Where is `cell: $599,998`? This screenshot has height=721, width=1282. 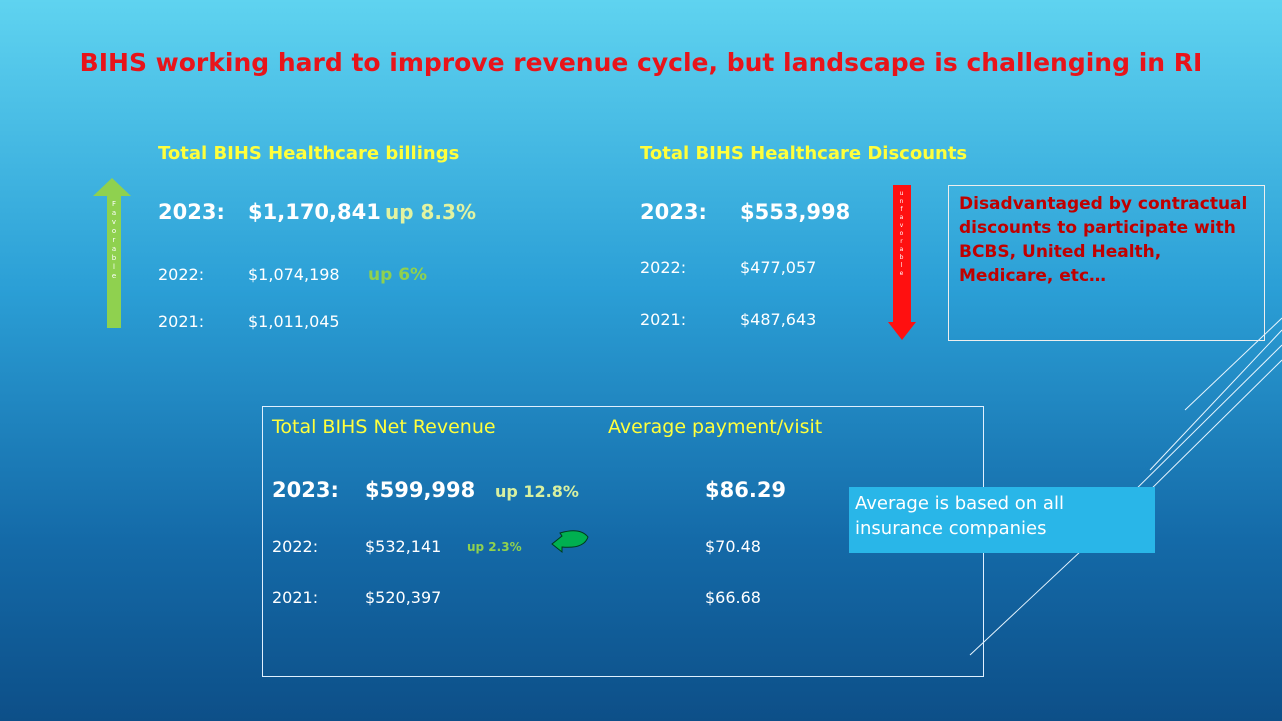
cell: $599,998 is located at coordinates (420, 490).